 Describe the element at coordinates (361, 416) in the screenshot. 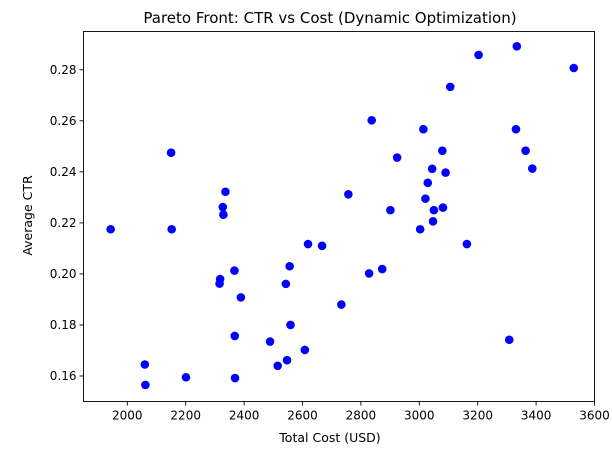

I see `x-tick-label: 2800` at that location.